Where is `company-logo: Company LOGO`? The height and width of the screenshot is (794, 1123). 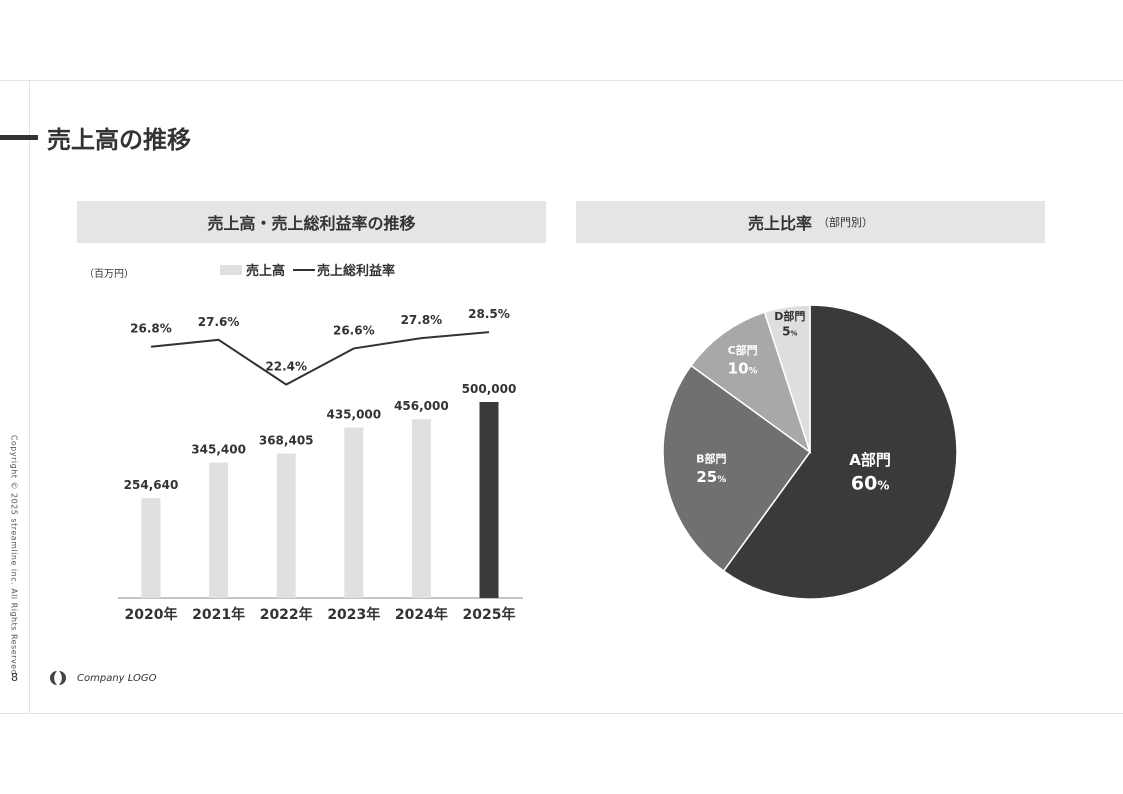 company-logo: Company LOGO is located at coordinates (102, 678).